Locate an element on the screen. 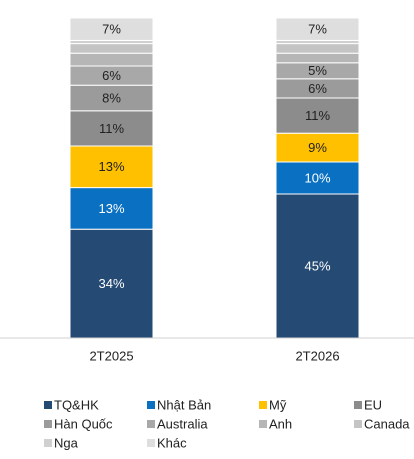 This screenshot has width=414, height=459. data-label: 10% is located at coordinates (317, 177).